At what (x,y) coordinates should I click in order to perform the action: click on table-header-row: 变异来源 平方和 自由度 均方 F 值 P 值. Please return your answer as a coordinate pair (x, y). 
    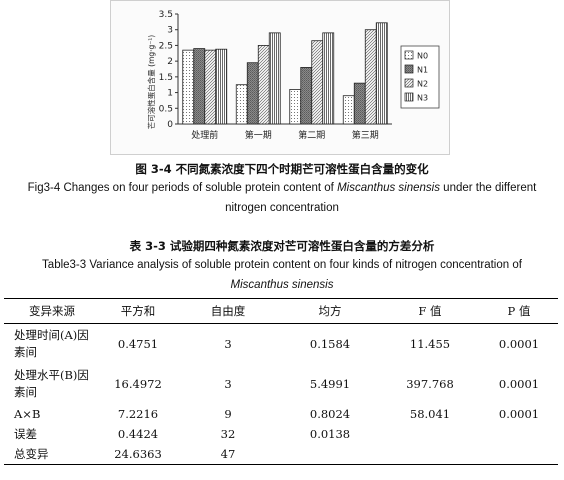
    Looking at the image, I should click on (281, 311).